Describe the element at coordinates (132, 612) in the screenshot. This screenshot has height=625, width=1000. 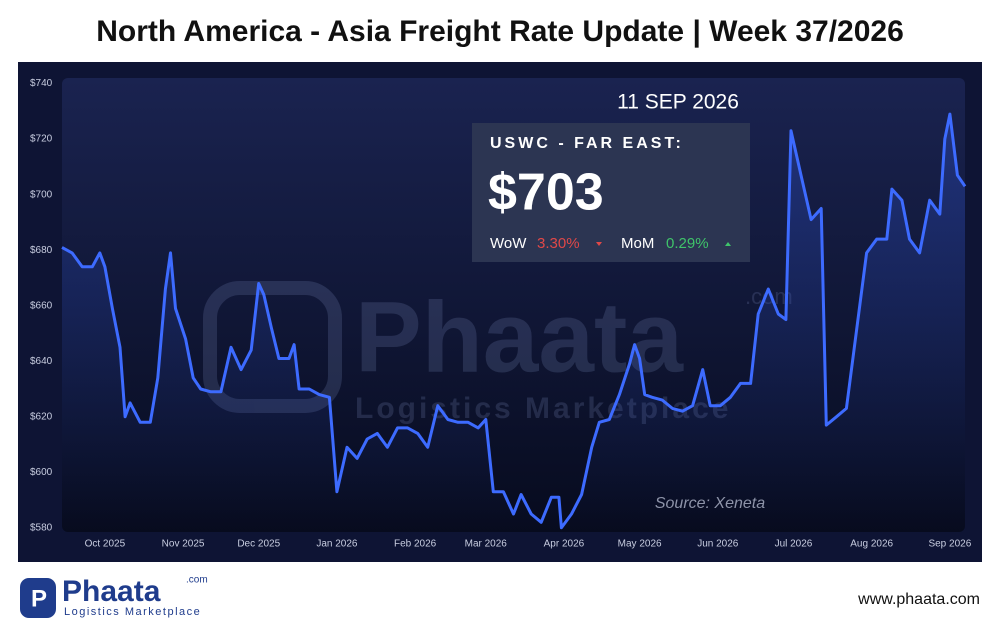
I see `footer-tagline: Logistics Marketplace` at that location.